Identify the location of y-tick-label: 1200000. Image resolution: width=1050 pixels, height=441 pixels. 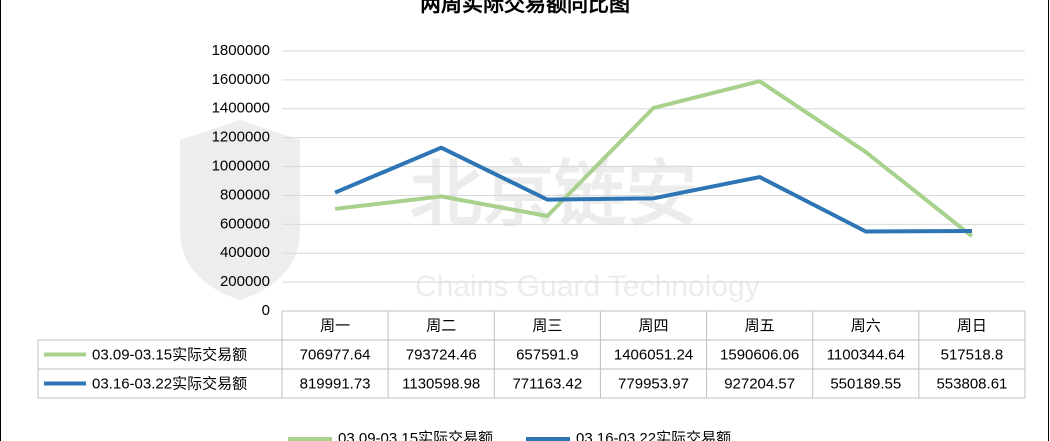
(241, 137).